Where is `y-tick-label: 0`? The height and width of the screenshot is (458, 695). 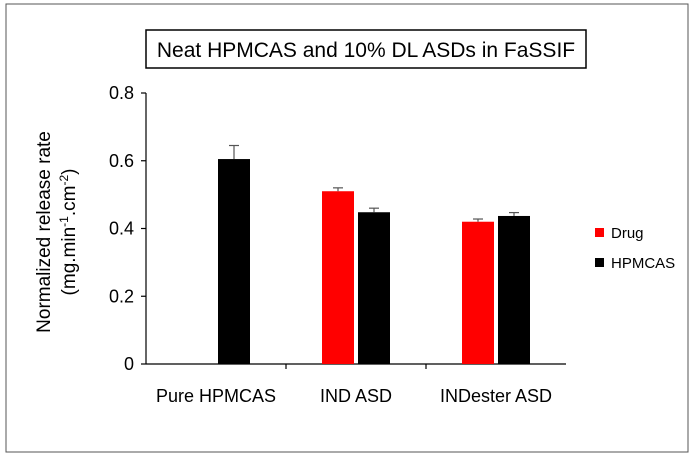
y-tick-label: 0 is located at coordinates (129, 364).